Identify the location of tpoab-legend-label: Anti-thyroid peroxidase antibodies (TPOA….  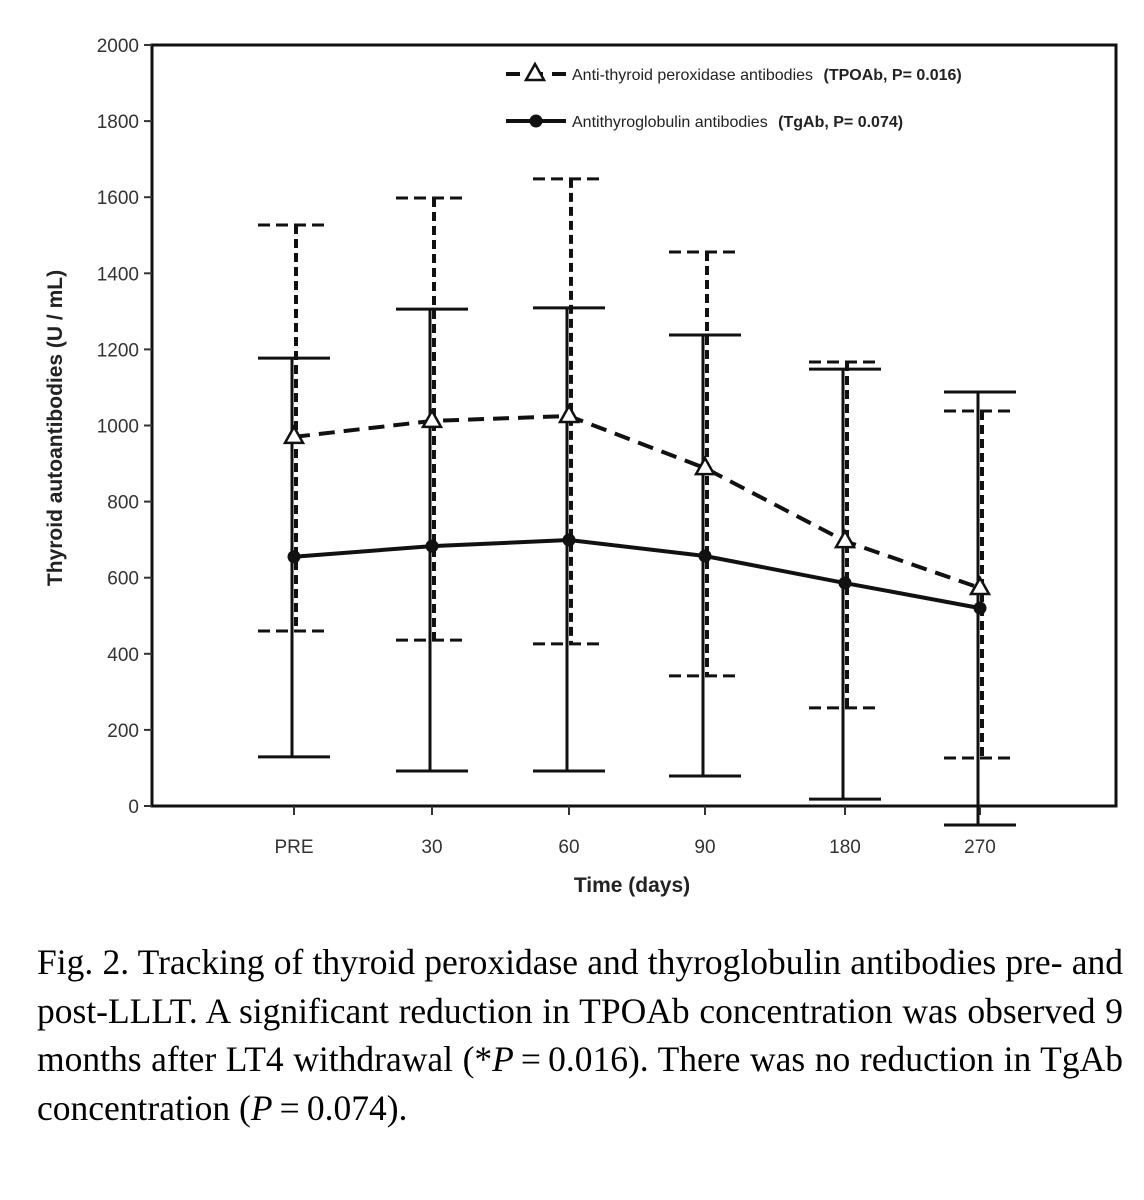
(767, 75).